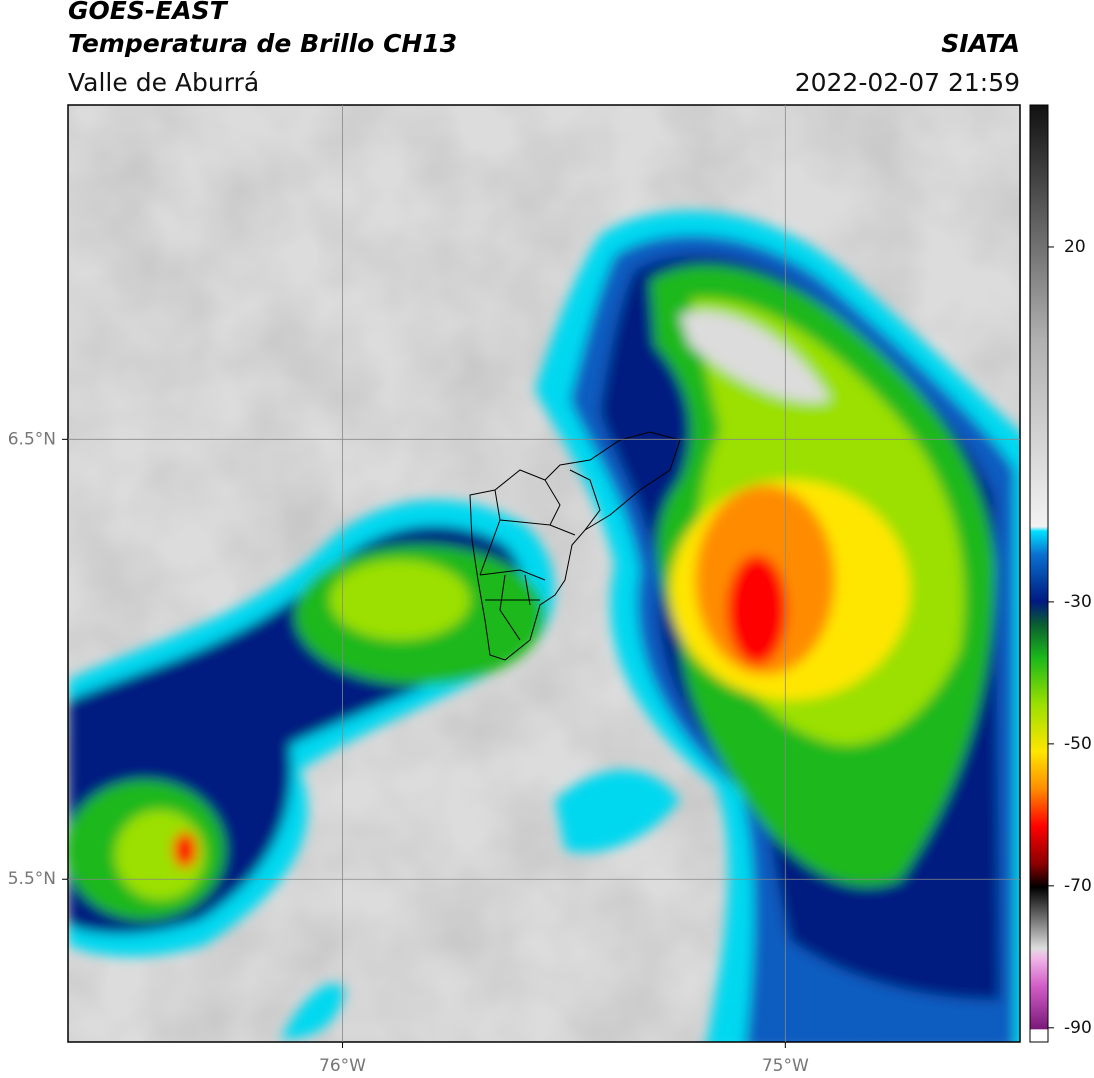 Image resolution: width=1094 pixels, height=1078 pixels. What do you see at coordinates (148, 12) in the screenshot?
I see `title: GOES-EAST` at bounding box center [148, 12].